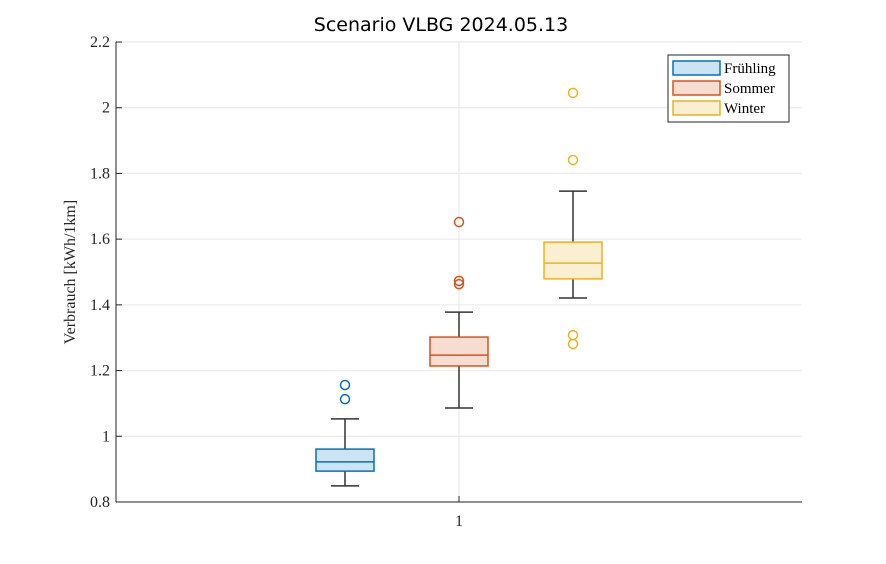  What do you see at coordinates (100, 502) in the screenshot?
I see `y-tick-label: 0.8` at bounding box center [100, 502].